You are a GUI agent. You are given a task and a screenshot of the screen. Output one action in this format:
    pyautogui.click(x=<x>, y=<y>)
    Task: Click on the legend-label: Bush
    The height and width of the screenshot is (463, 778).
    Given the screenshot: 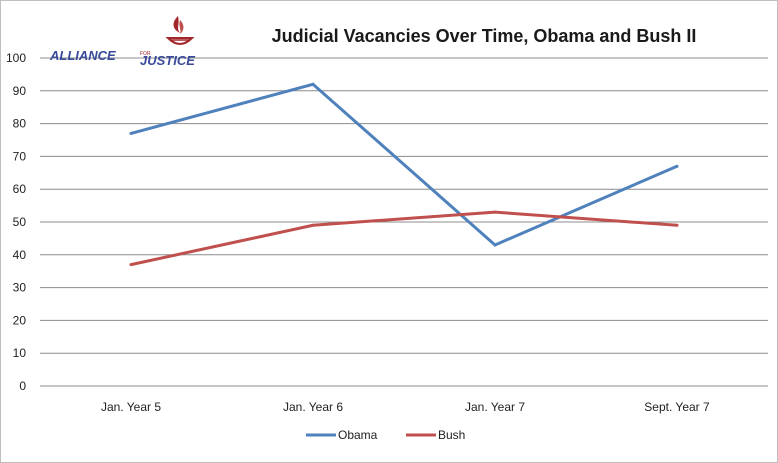 What is the action you would take?
    pyautogui.click(x=451, y=435)
    